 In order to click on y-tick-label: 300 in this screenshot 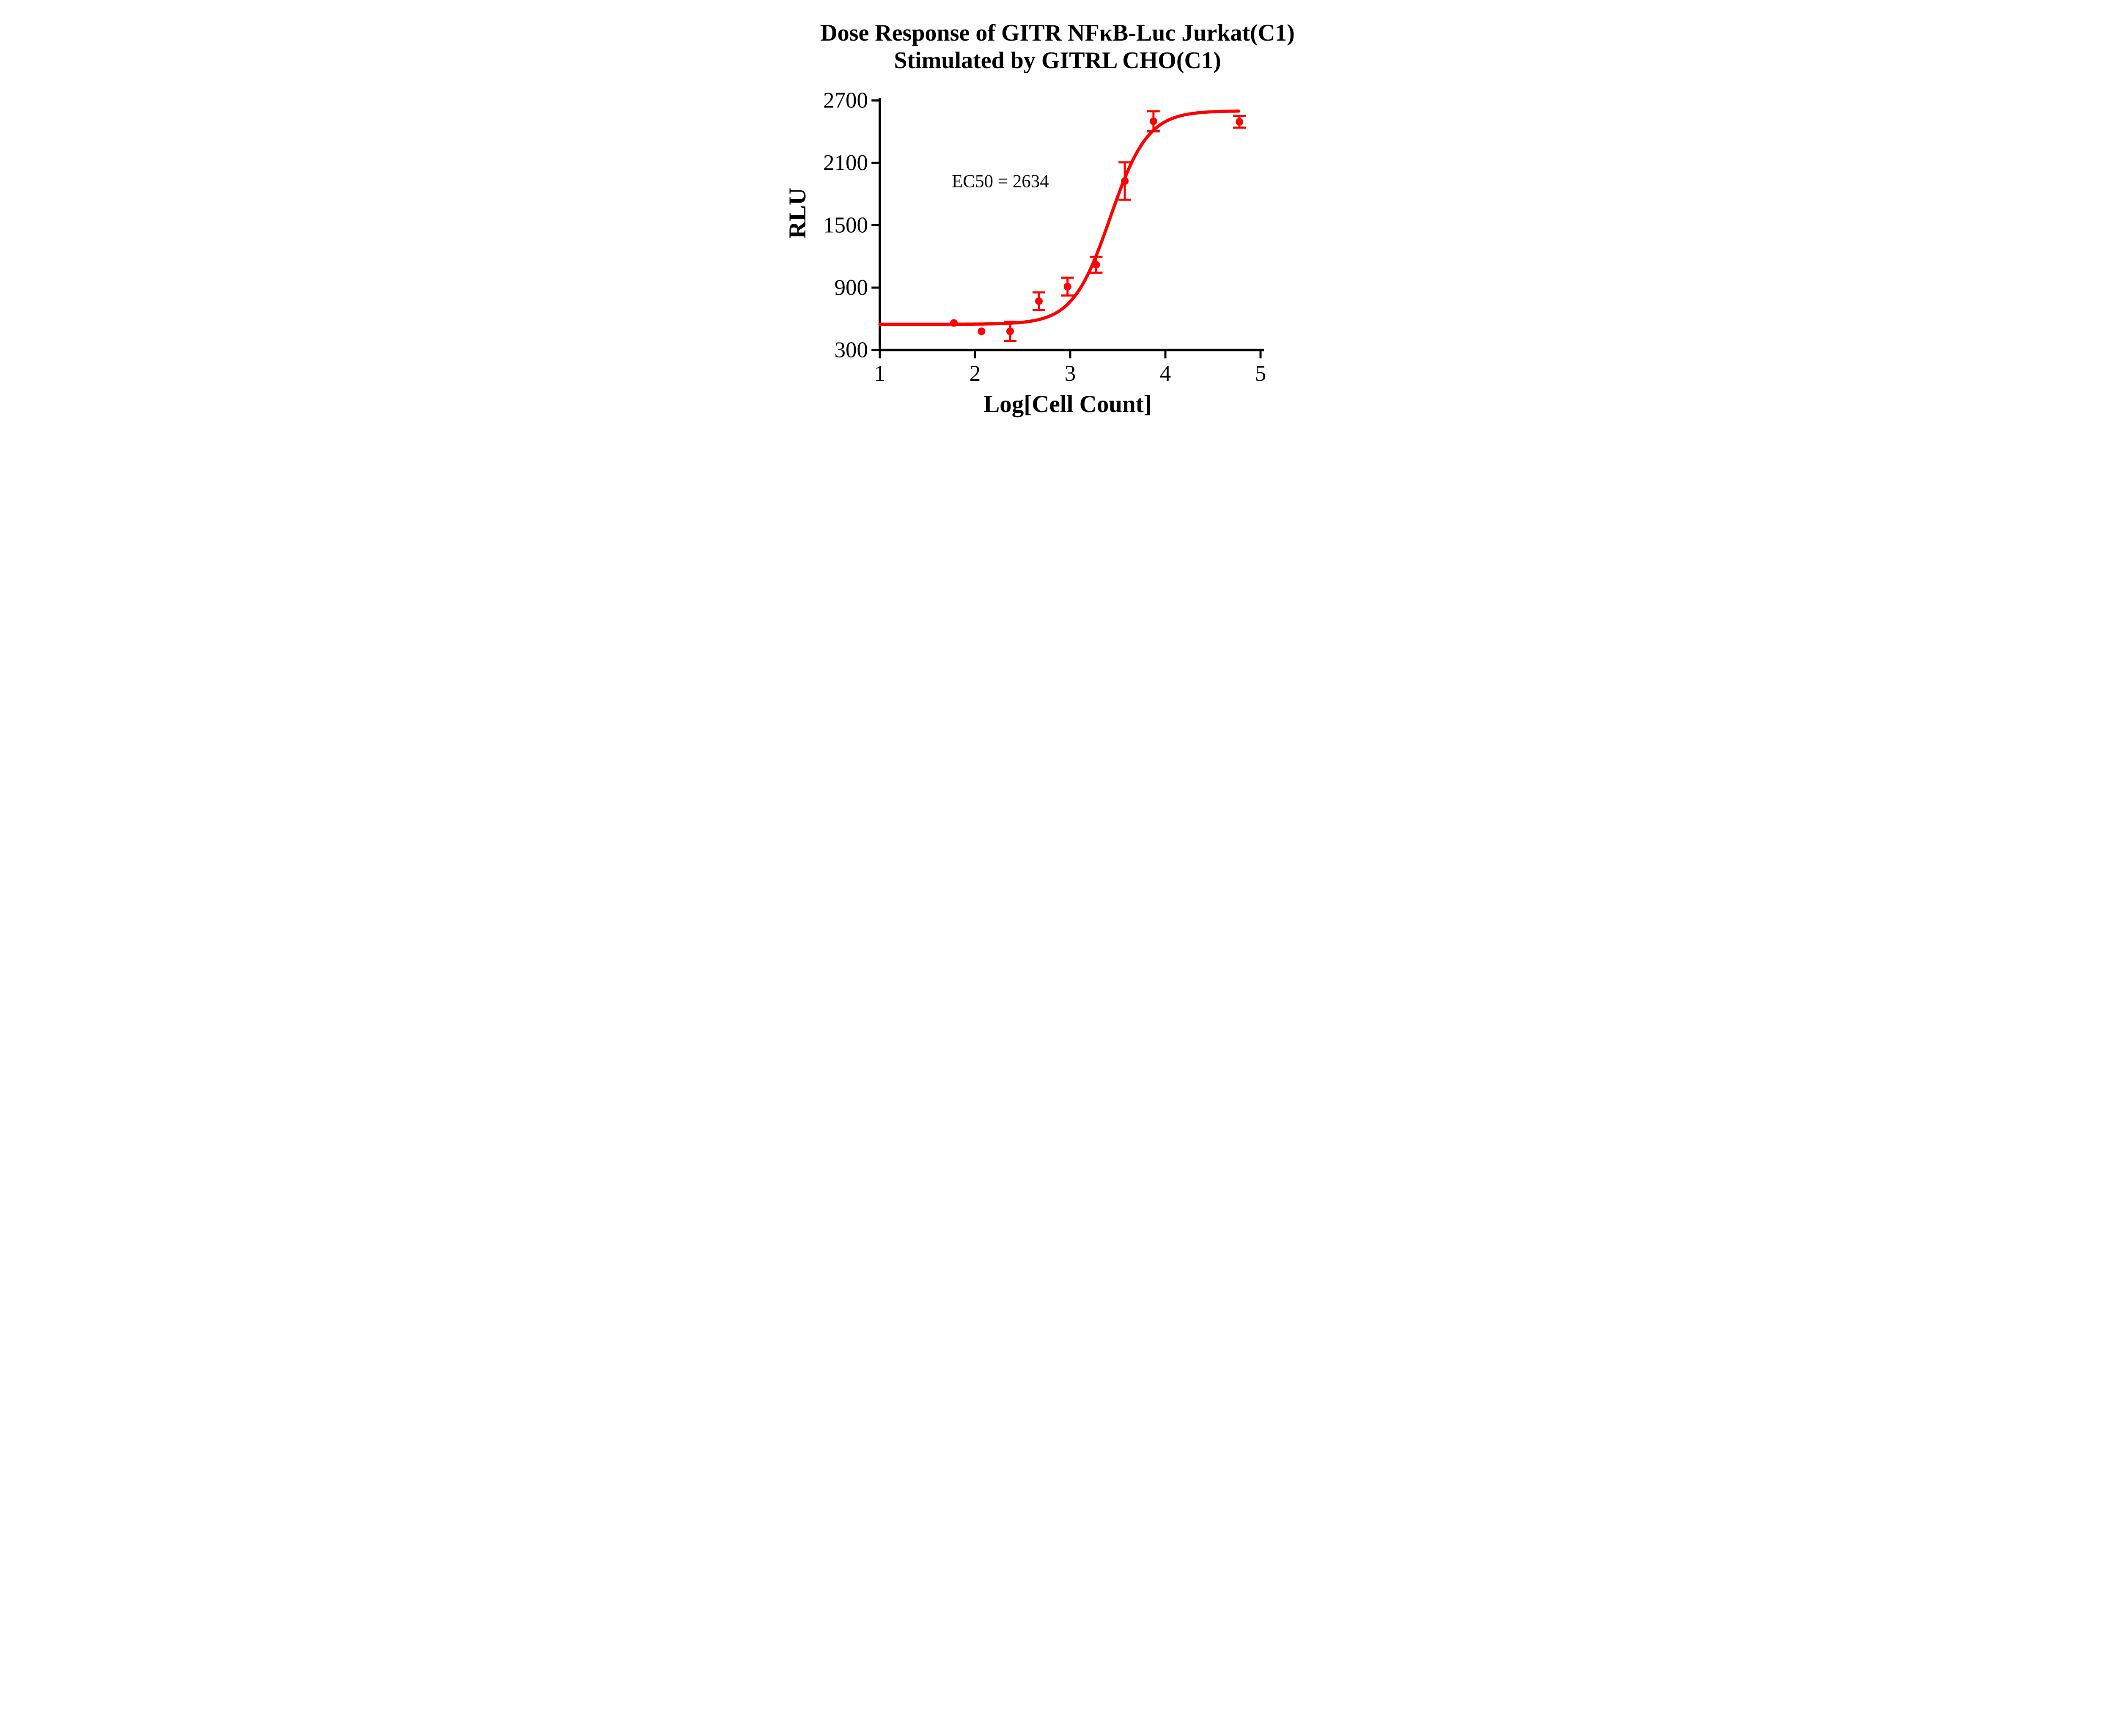, I will do `click(851, 350)`.